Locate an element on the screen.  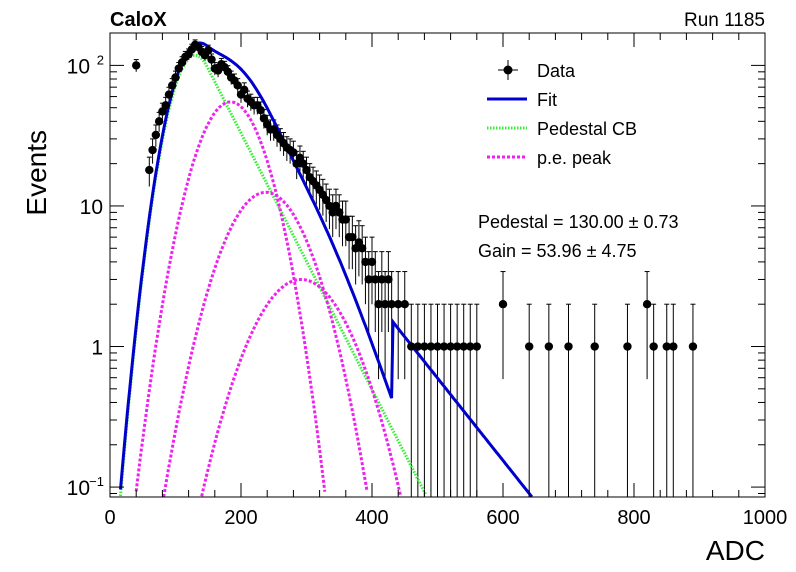
pe-peak-2-curve is located at coordinates (265, 344).